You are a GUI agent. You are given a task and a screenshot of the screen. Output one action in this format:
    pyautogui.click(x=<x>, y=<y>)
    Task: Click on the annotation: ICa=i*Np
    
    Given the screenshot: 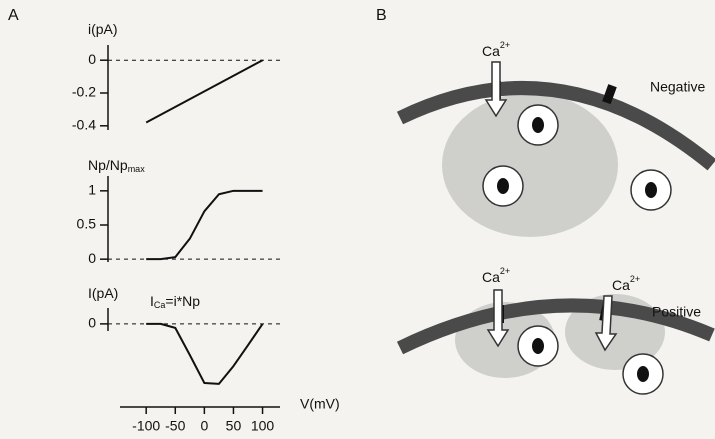 What is the action you would take?
    pyautogui.click(x=175, y=302)
    